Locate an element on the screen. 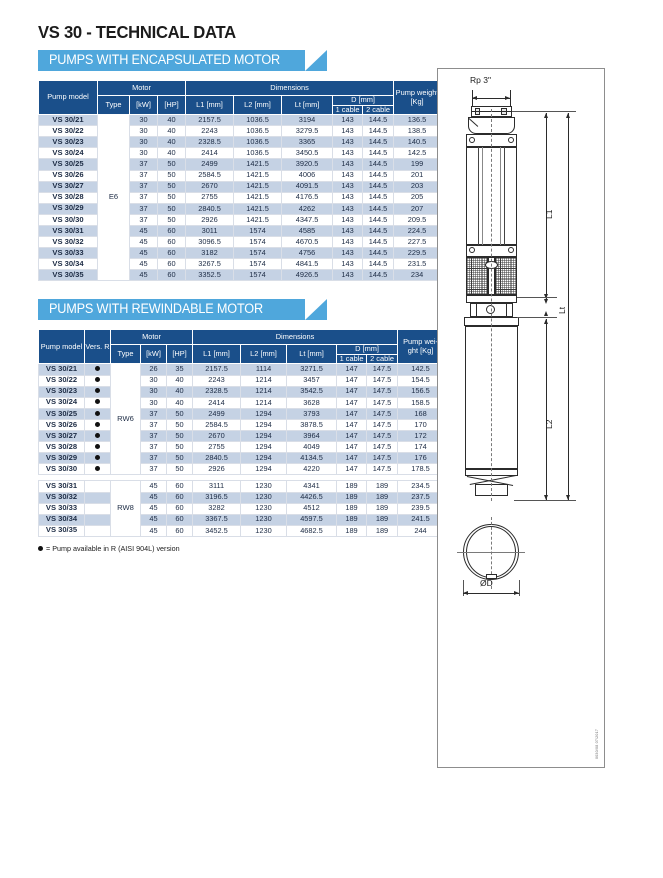  cell-lt: 3271.5 is located at coordinates (312, 369).